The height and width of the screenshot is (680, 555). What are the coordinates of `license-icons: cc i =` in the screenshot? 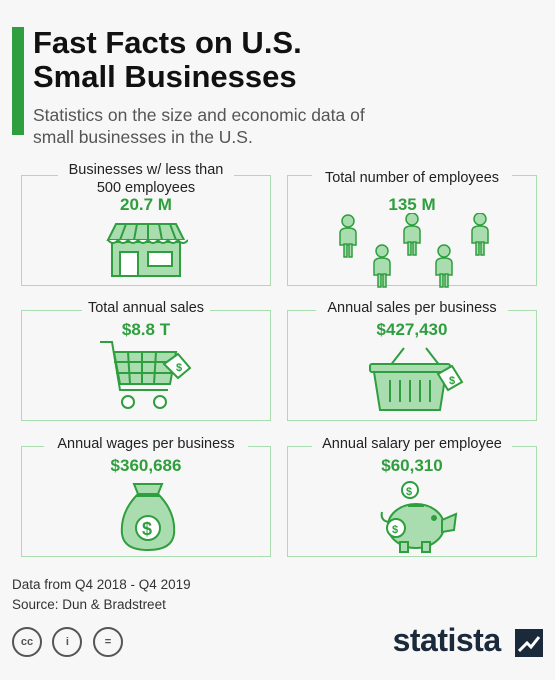 It's located at (70, 642).